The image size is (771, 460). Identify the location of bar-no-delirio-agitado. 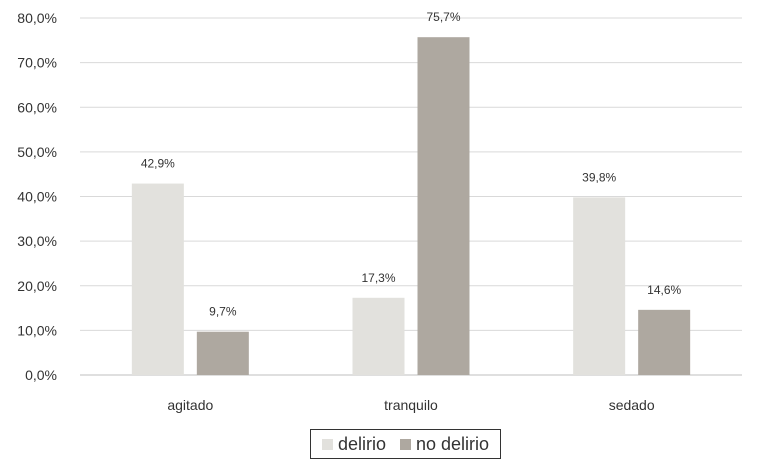
(222, 353).